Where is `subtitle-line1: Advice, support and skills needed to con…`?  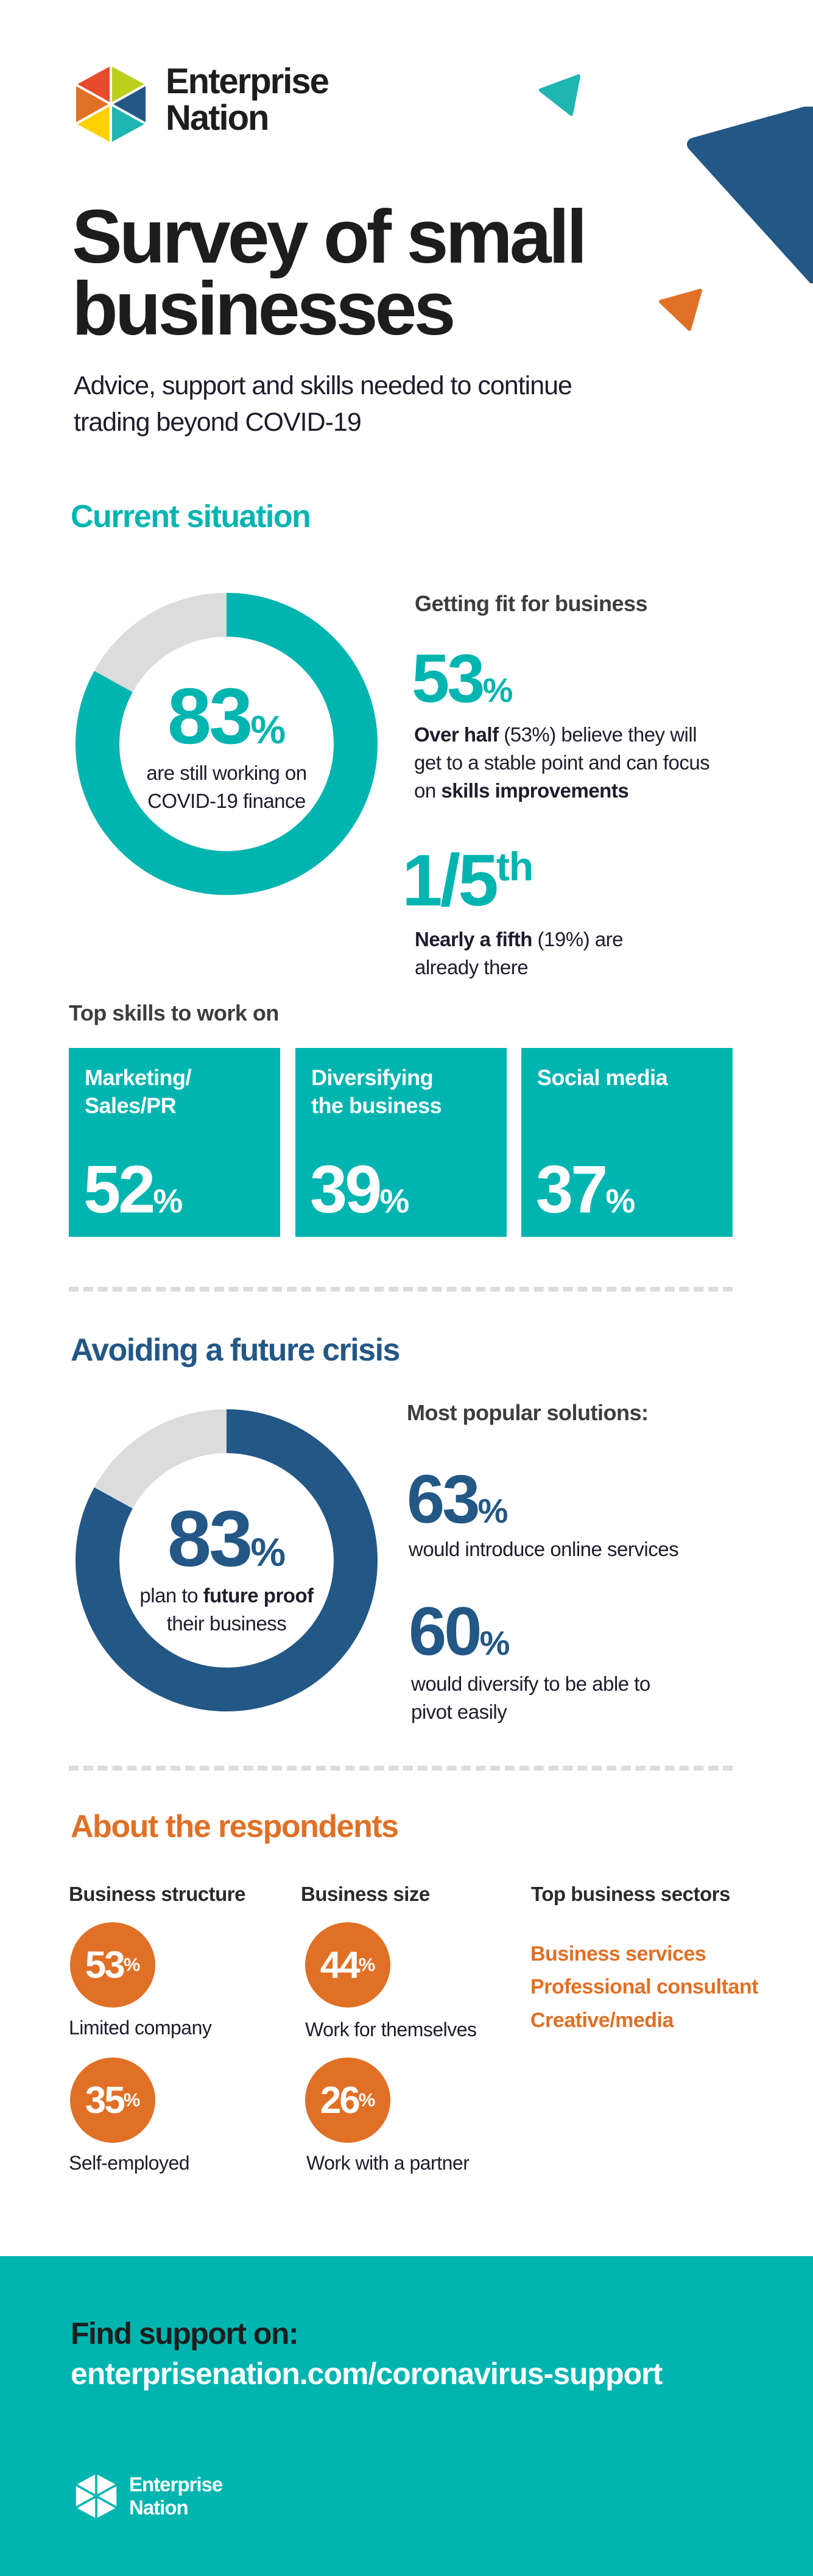
subtitle-line1: Advice, support and skills needed to con… is located at coordinates (323, 385).